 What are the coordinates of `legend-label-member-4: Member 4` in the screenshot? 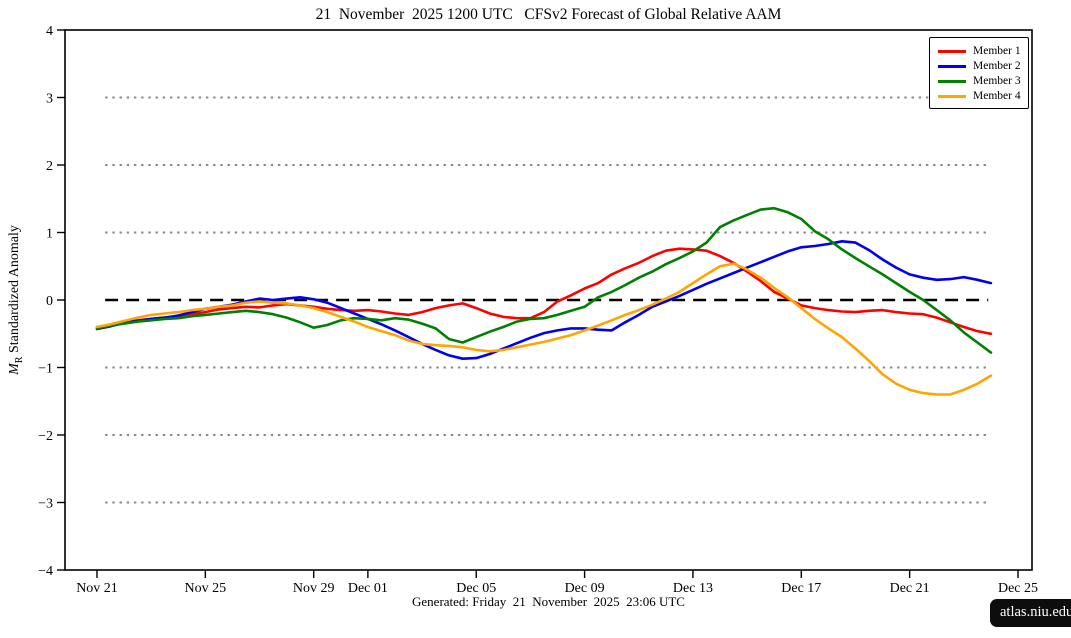 It's located at (997, 96).